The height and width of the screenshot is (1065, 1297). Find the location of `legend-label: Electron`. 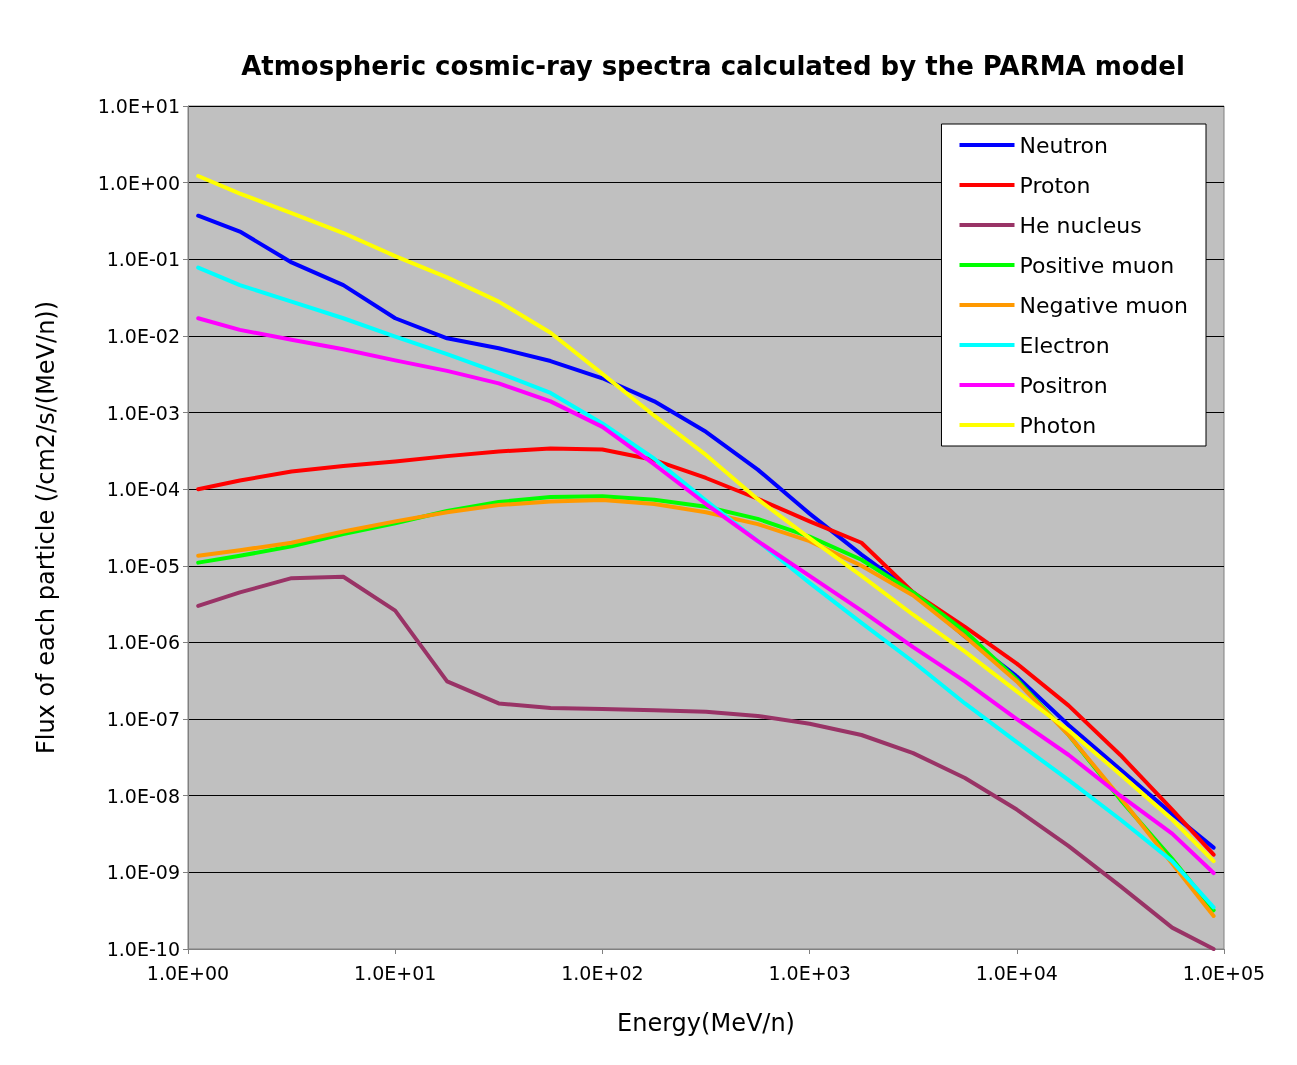

legend-label: Electron is located at coordinates (1064, 345).